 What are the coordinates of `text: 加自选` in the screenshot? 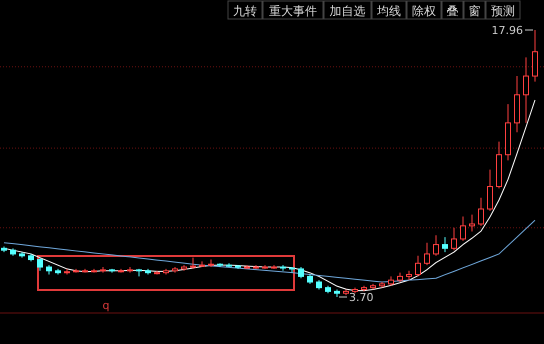 It's located at (348, 11).